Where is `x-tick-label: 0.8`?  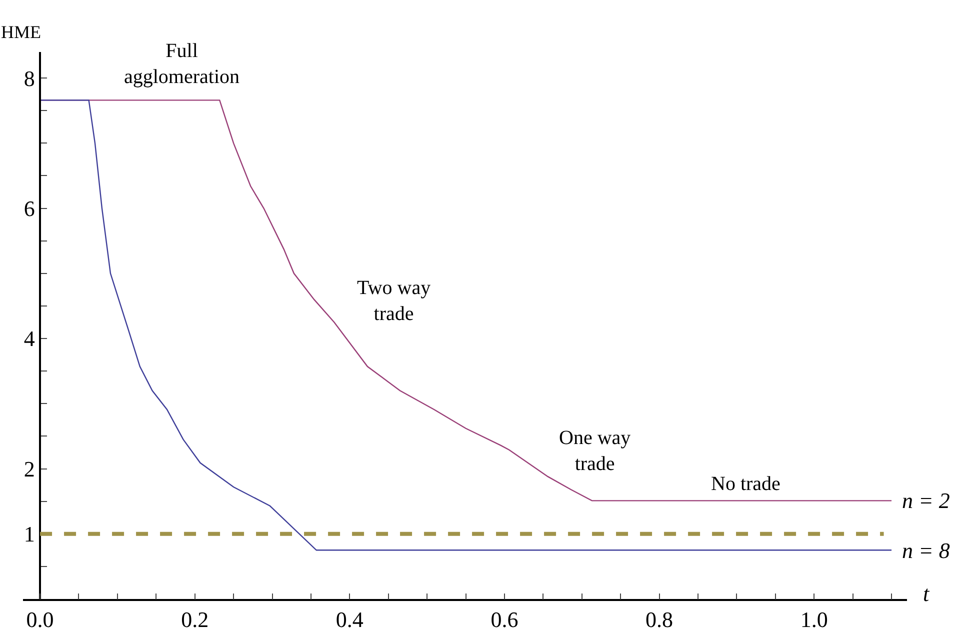 x-tick-label: 0.8 is located at coordinates (660, 619).